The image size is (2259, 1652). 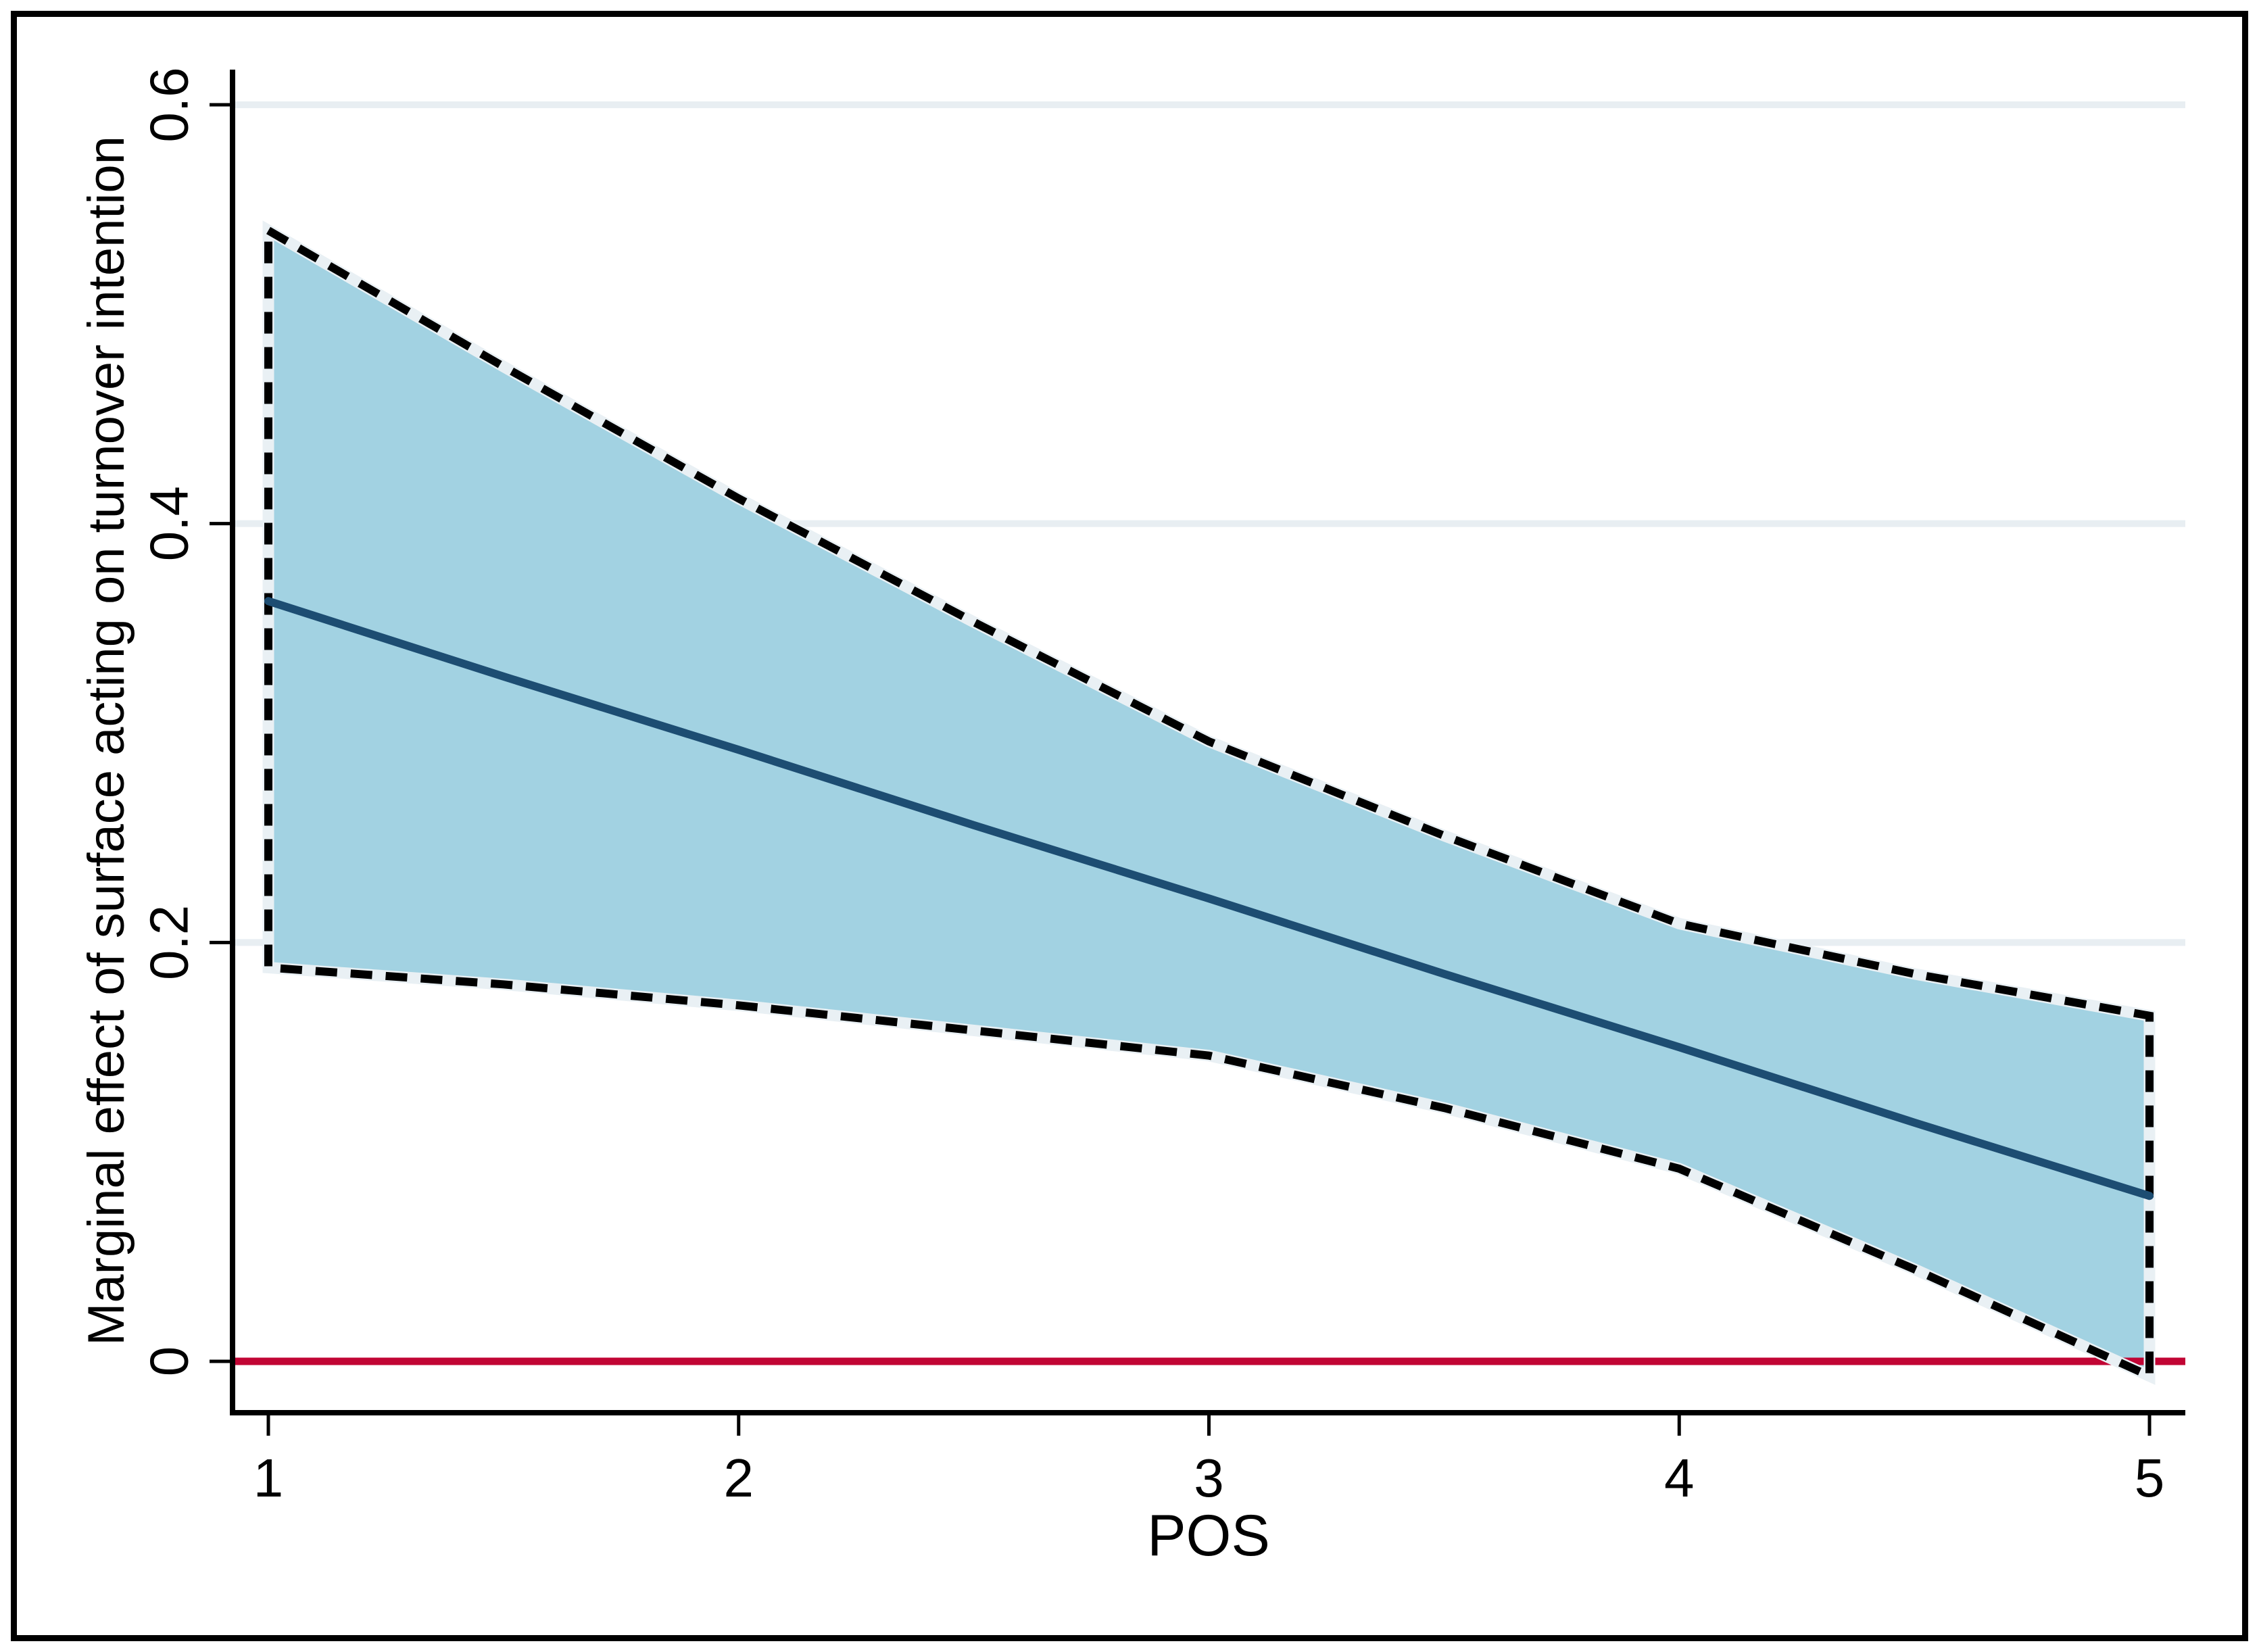 I want to click on x-tick-label: 1, so click(x=268, y=1478).